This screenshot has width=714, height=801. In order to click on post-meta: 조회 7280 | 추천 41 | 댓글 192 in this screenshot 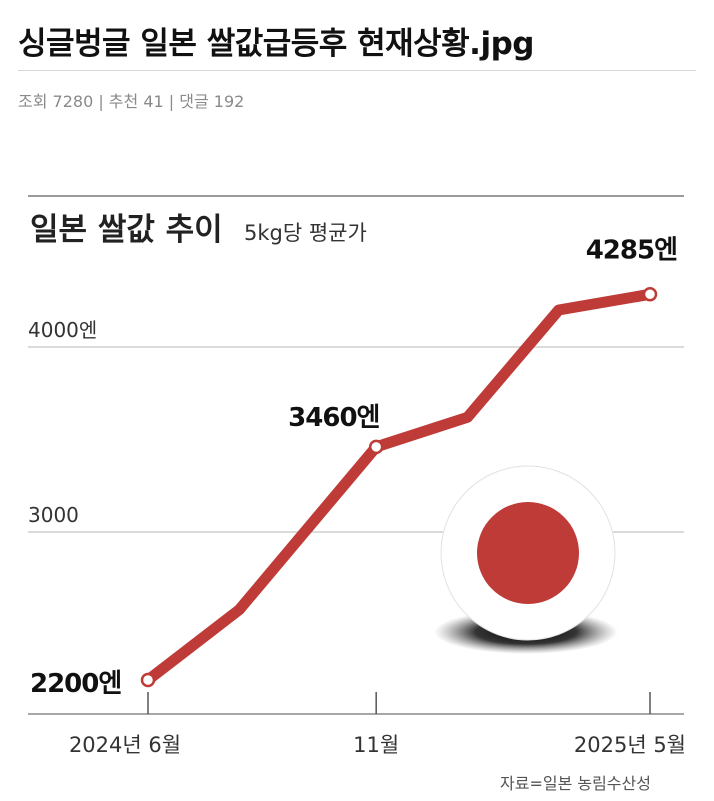, I will do `click(131, 101)`.